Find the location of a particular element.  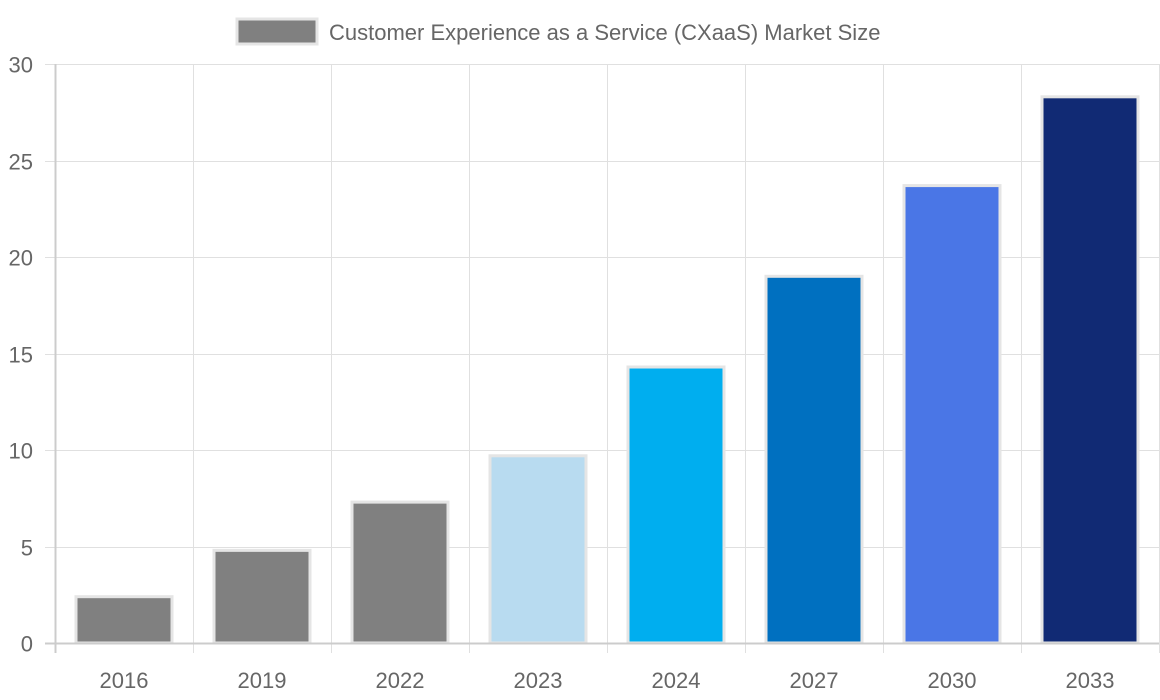

x-tick-label: 2022 is located at coordinates (400, 680).